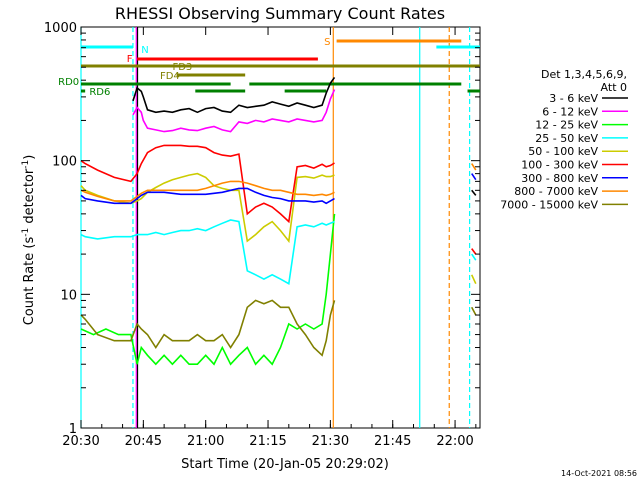  What do you see at coordinates (563, 151) in the screenshot?
I see `legend-label-4: 50 - 100 keV` at bounding box center [563, 151].